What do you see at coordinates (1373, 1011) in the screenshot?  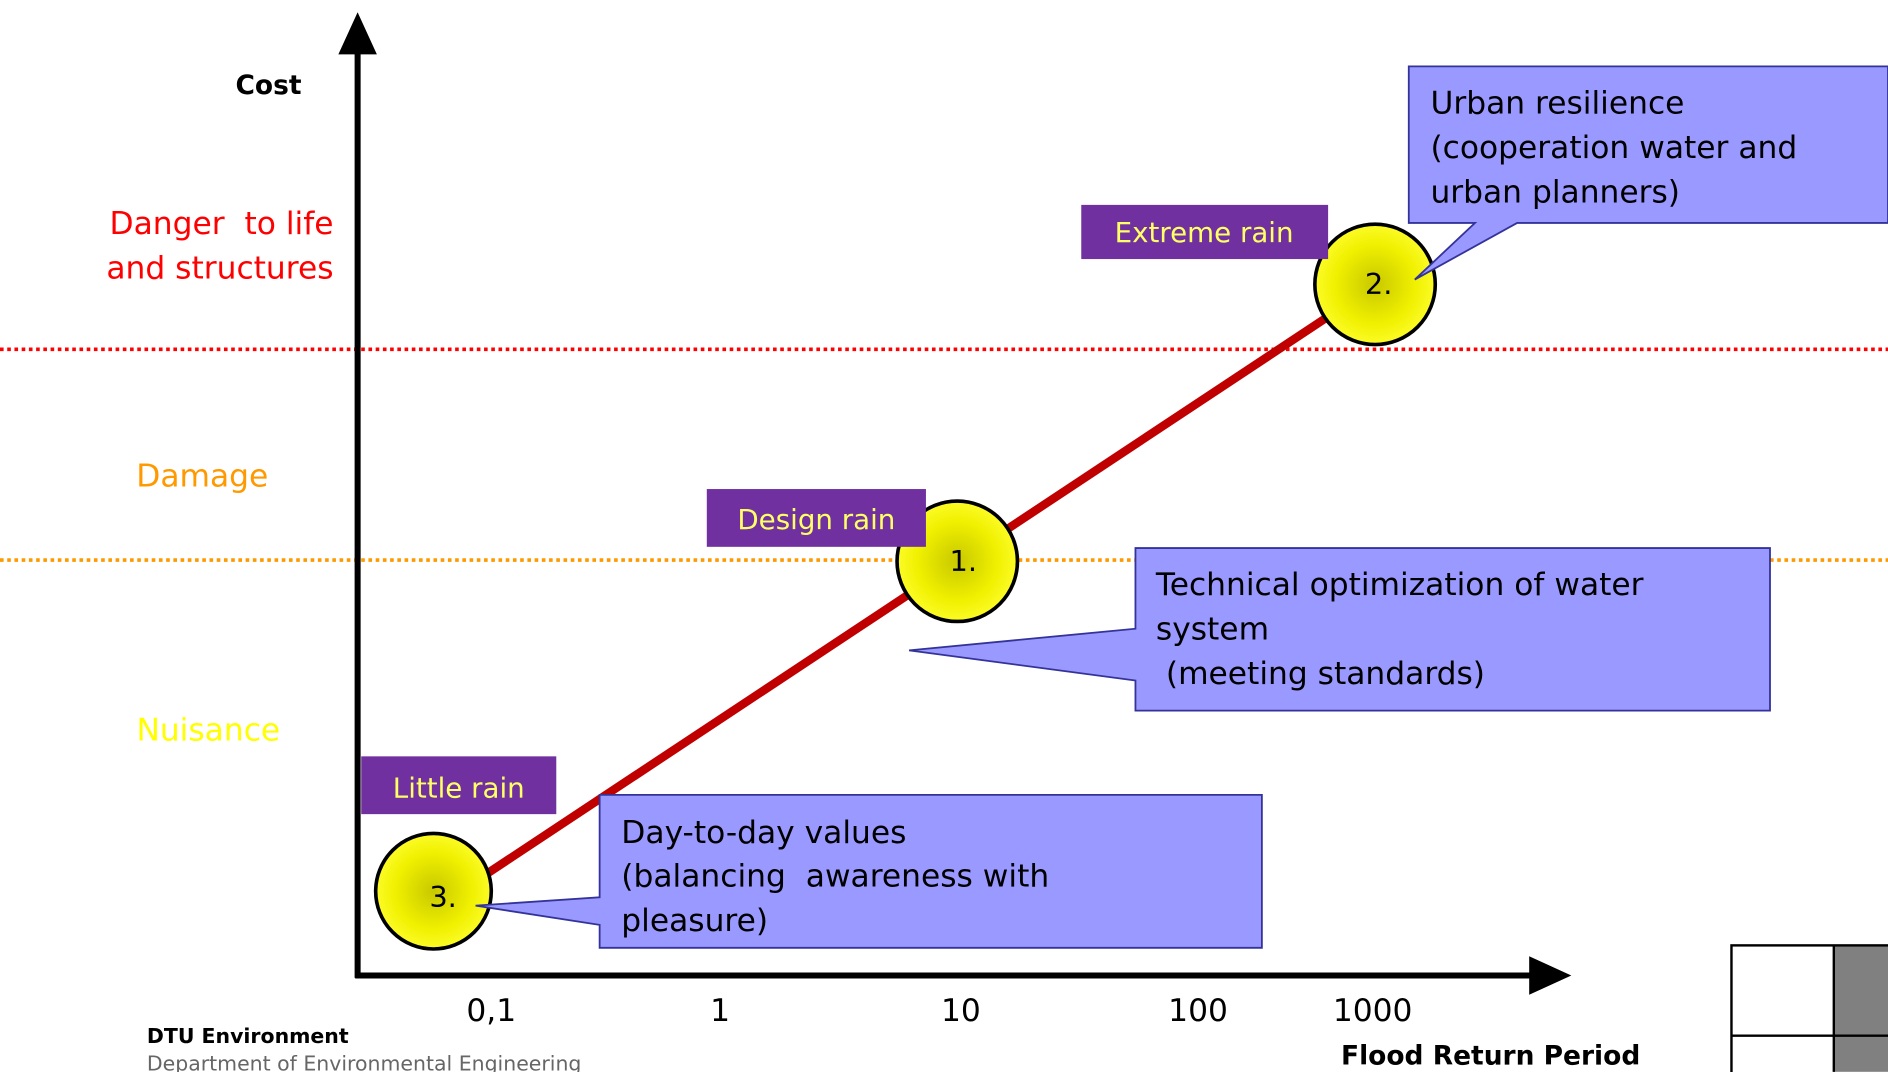 I see `x-tick-label: 1000` at bounding box center [1373, 1011].